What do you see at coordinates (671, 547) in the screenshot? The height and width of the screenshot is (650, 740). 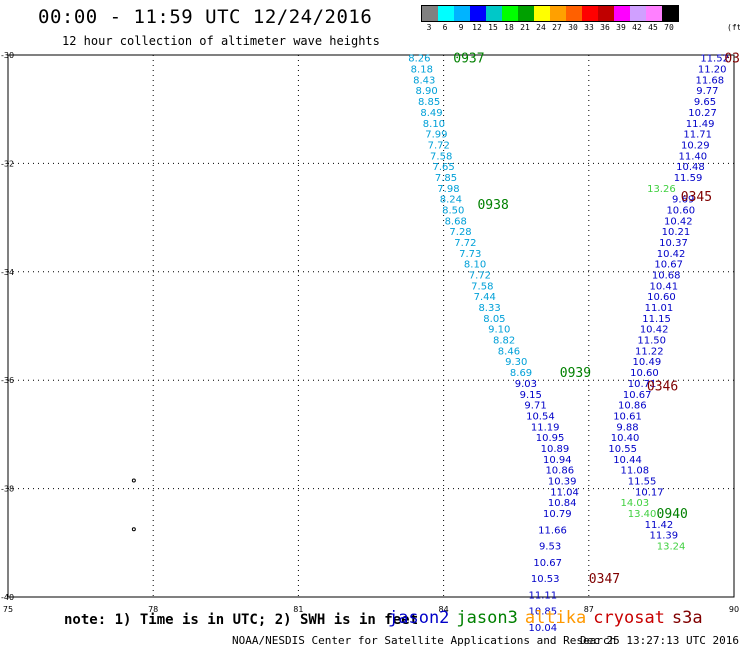 I see `swh-value: 13.24` at bounding box center [671, 547].